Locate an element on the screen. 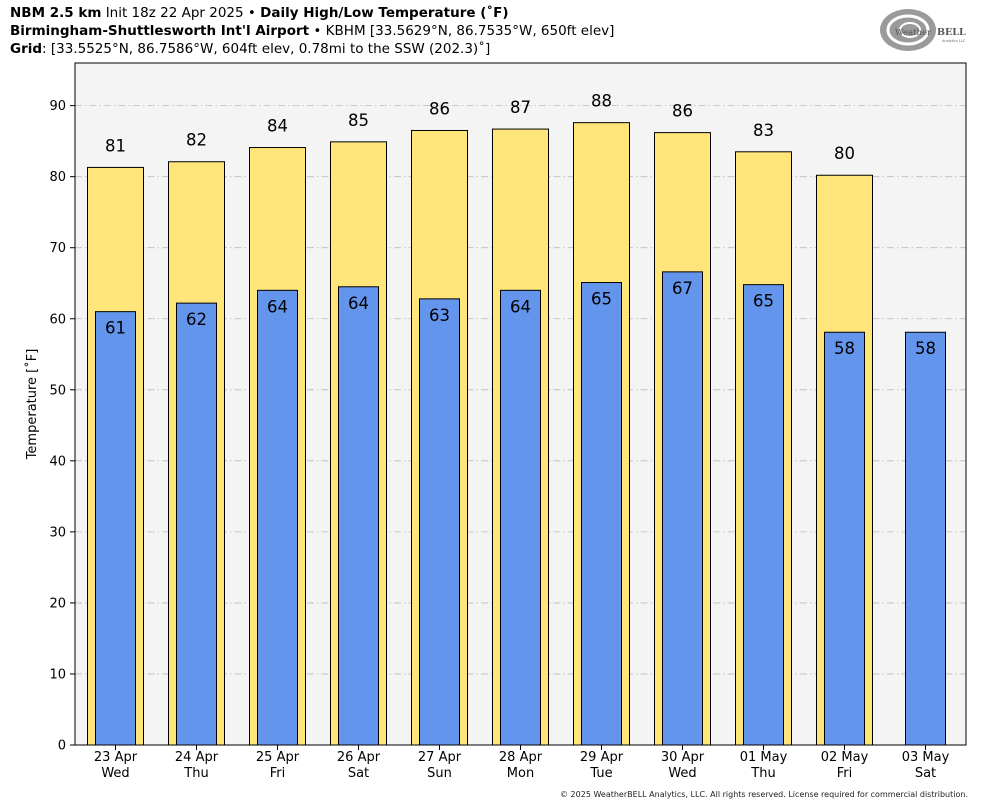  low-temp-label: 62 is located at coordinates (196, 319).